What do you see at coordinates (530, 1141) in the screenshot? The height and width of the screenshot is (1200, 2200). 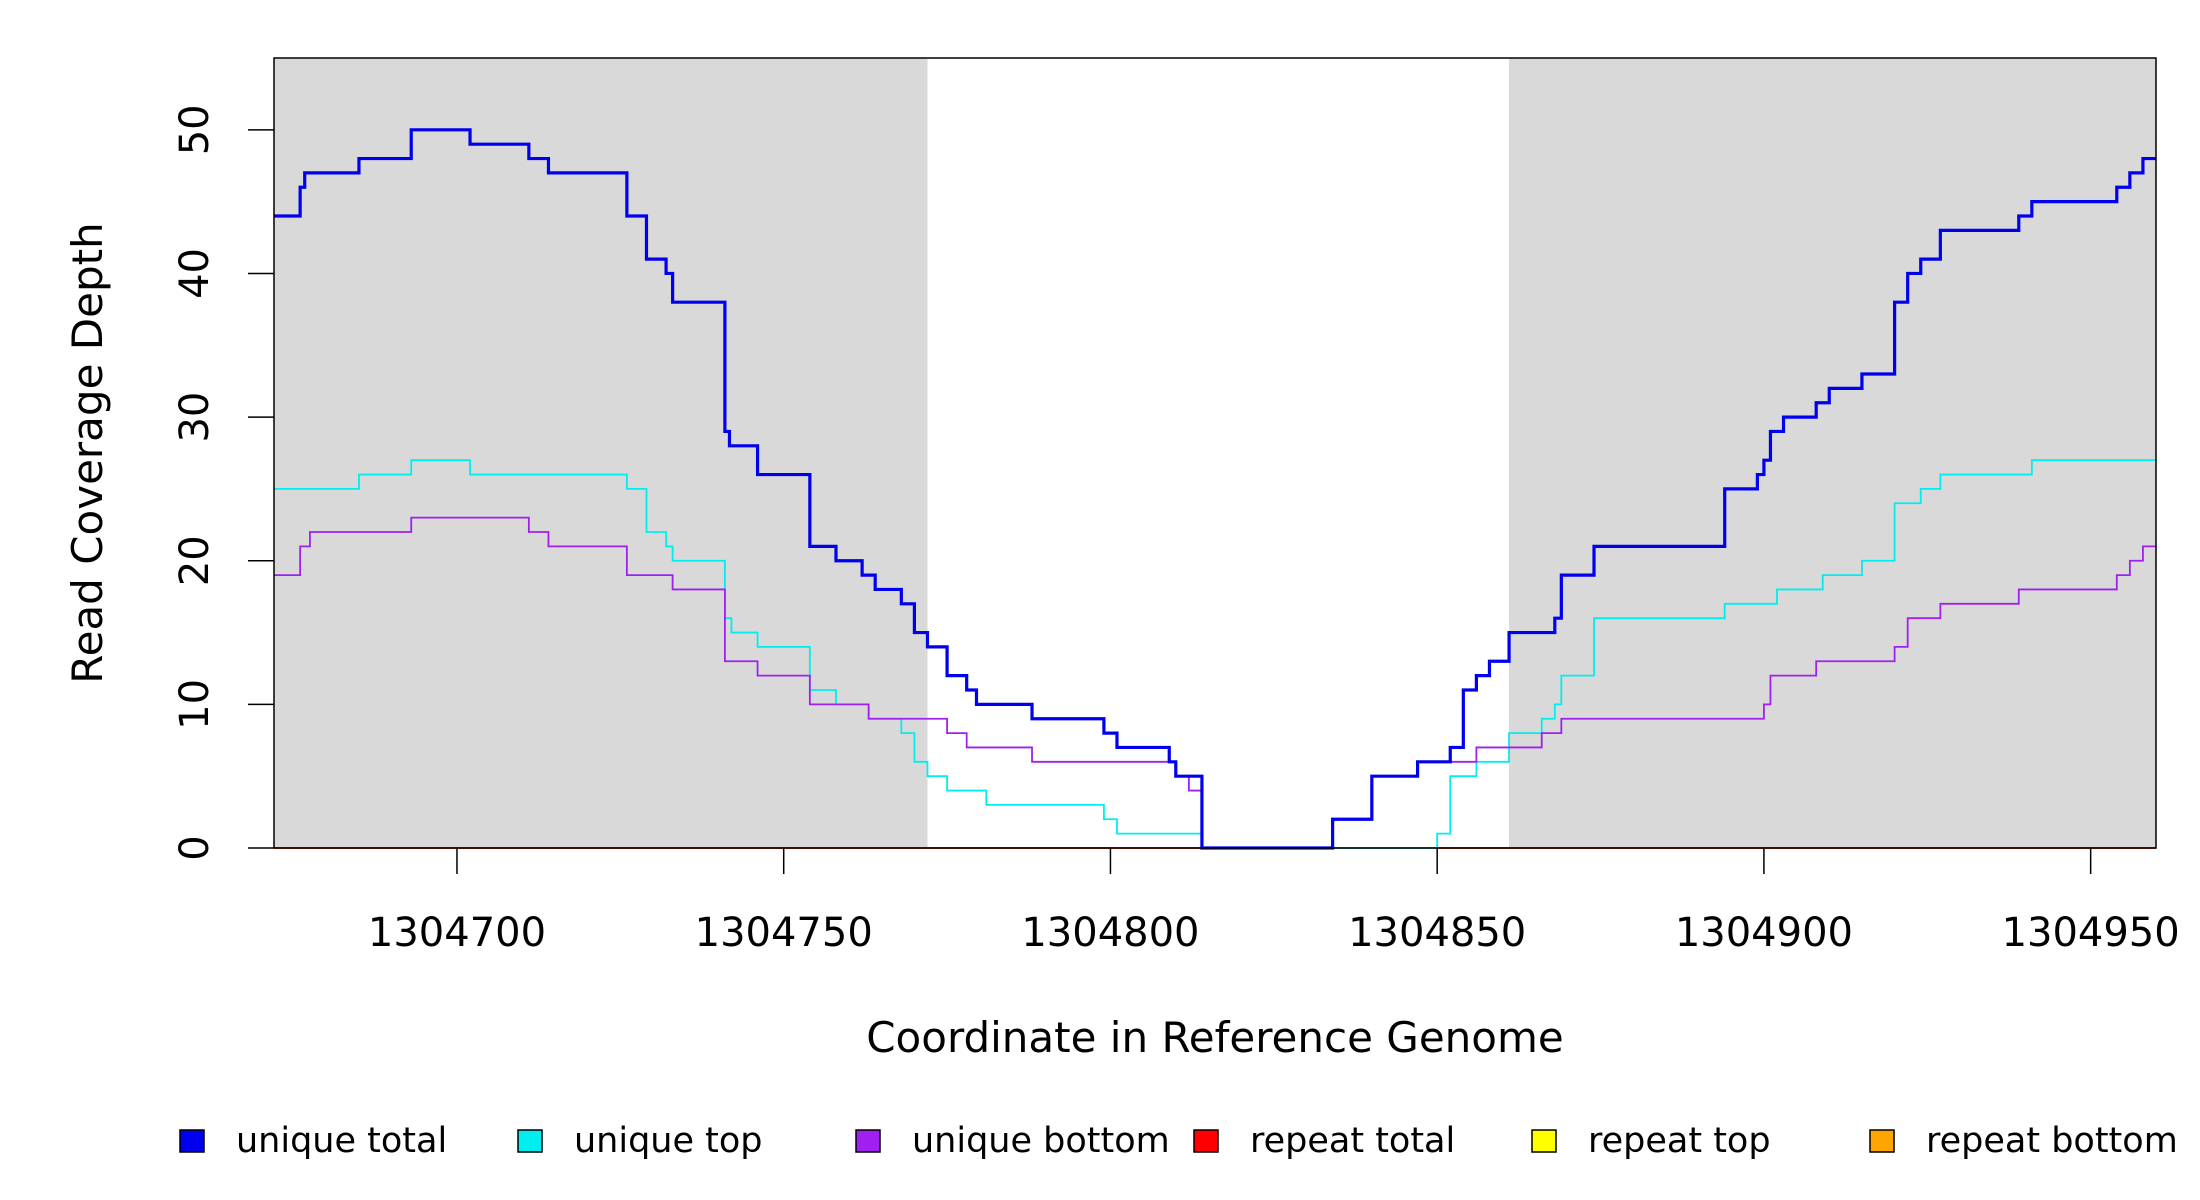 I see `legend-swatch-unique-top` at bounding box center [530, 1141].